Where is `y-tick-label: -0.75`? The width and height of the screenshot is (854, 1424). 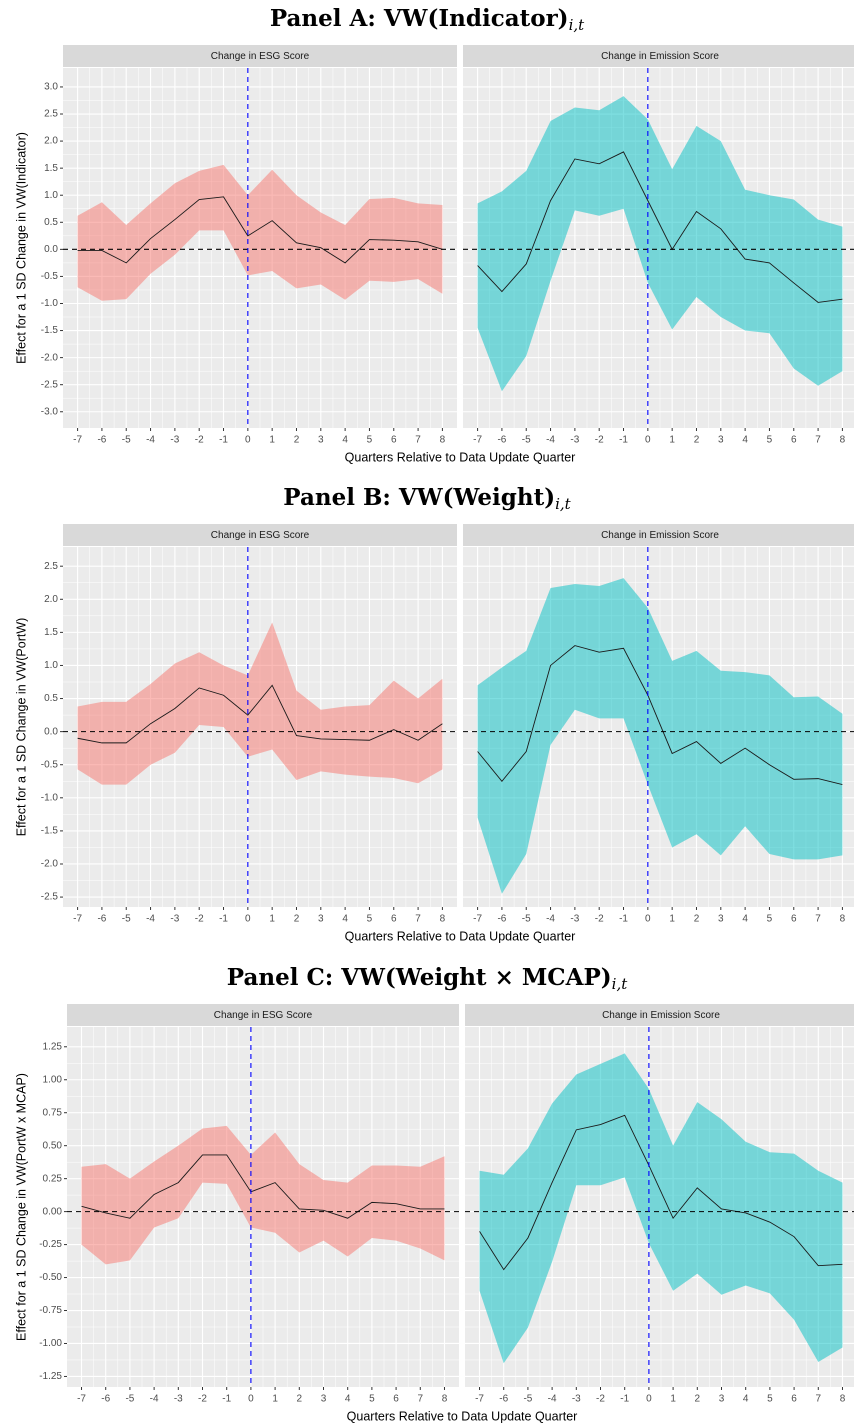
y-tick-label: -0.75 is located at coordinates (50, 1310).